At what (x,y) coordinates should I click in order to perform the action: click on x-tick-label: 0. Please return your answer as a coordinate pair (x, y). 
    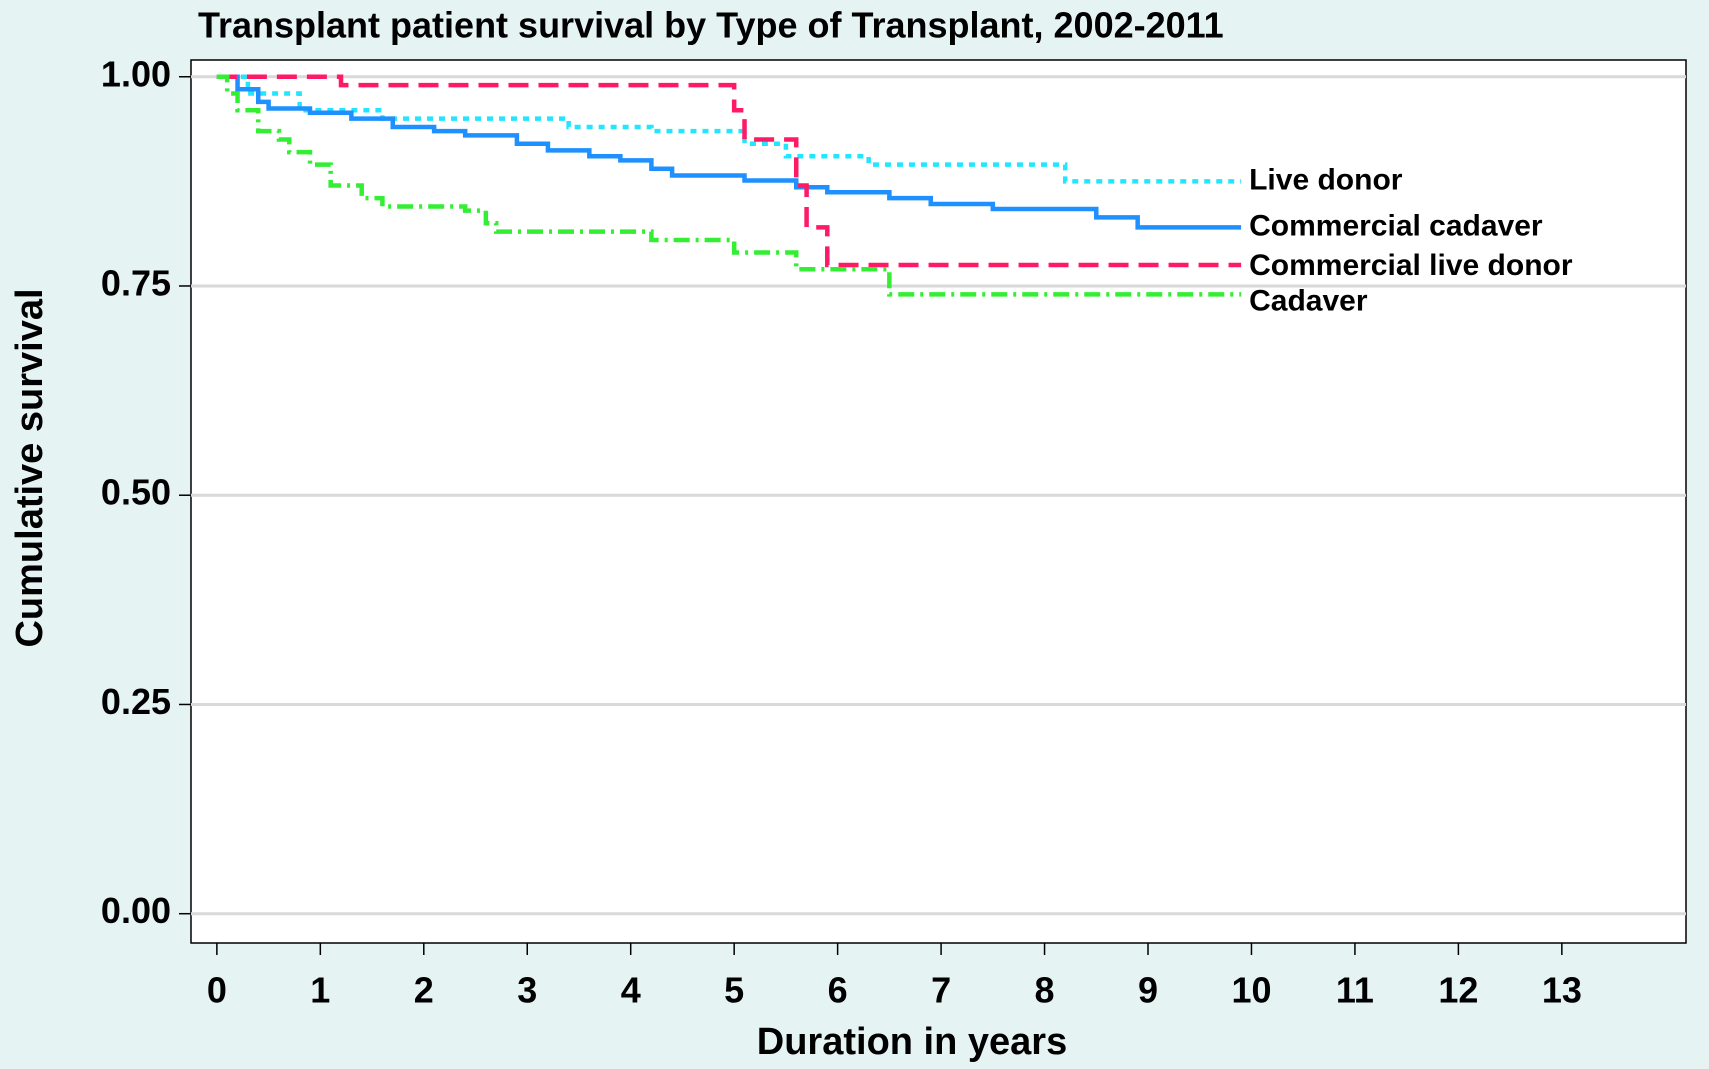
    Looking at the image, I should click on (217, 990).